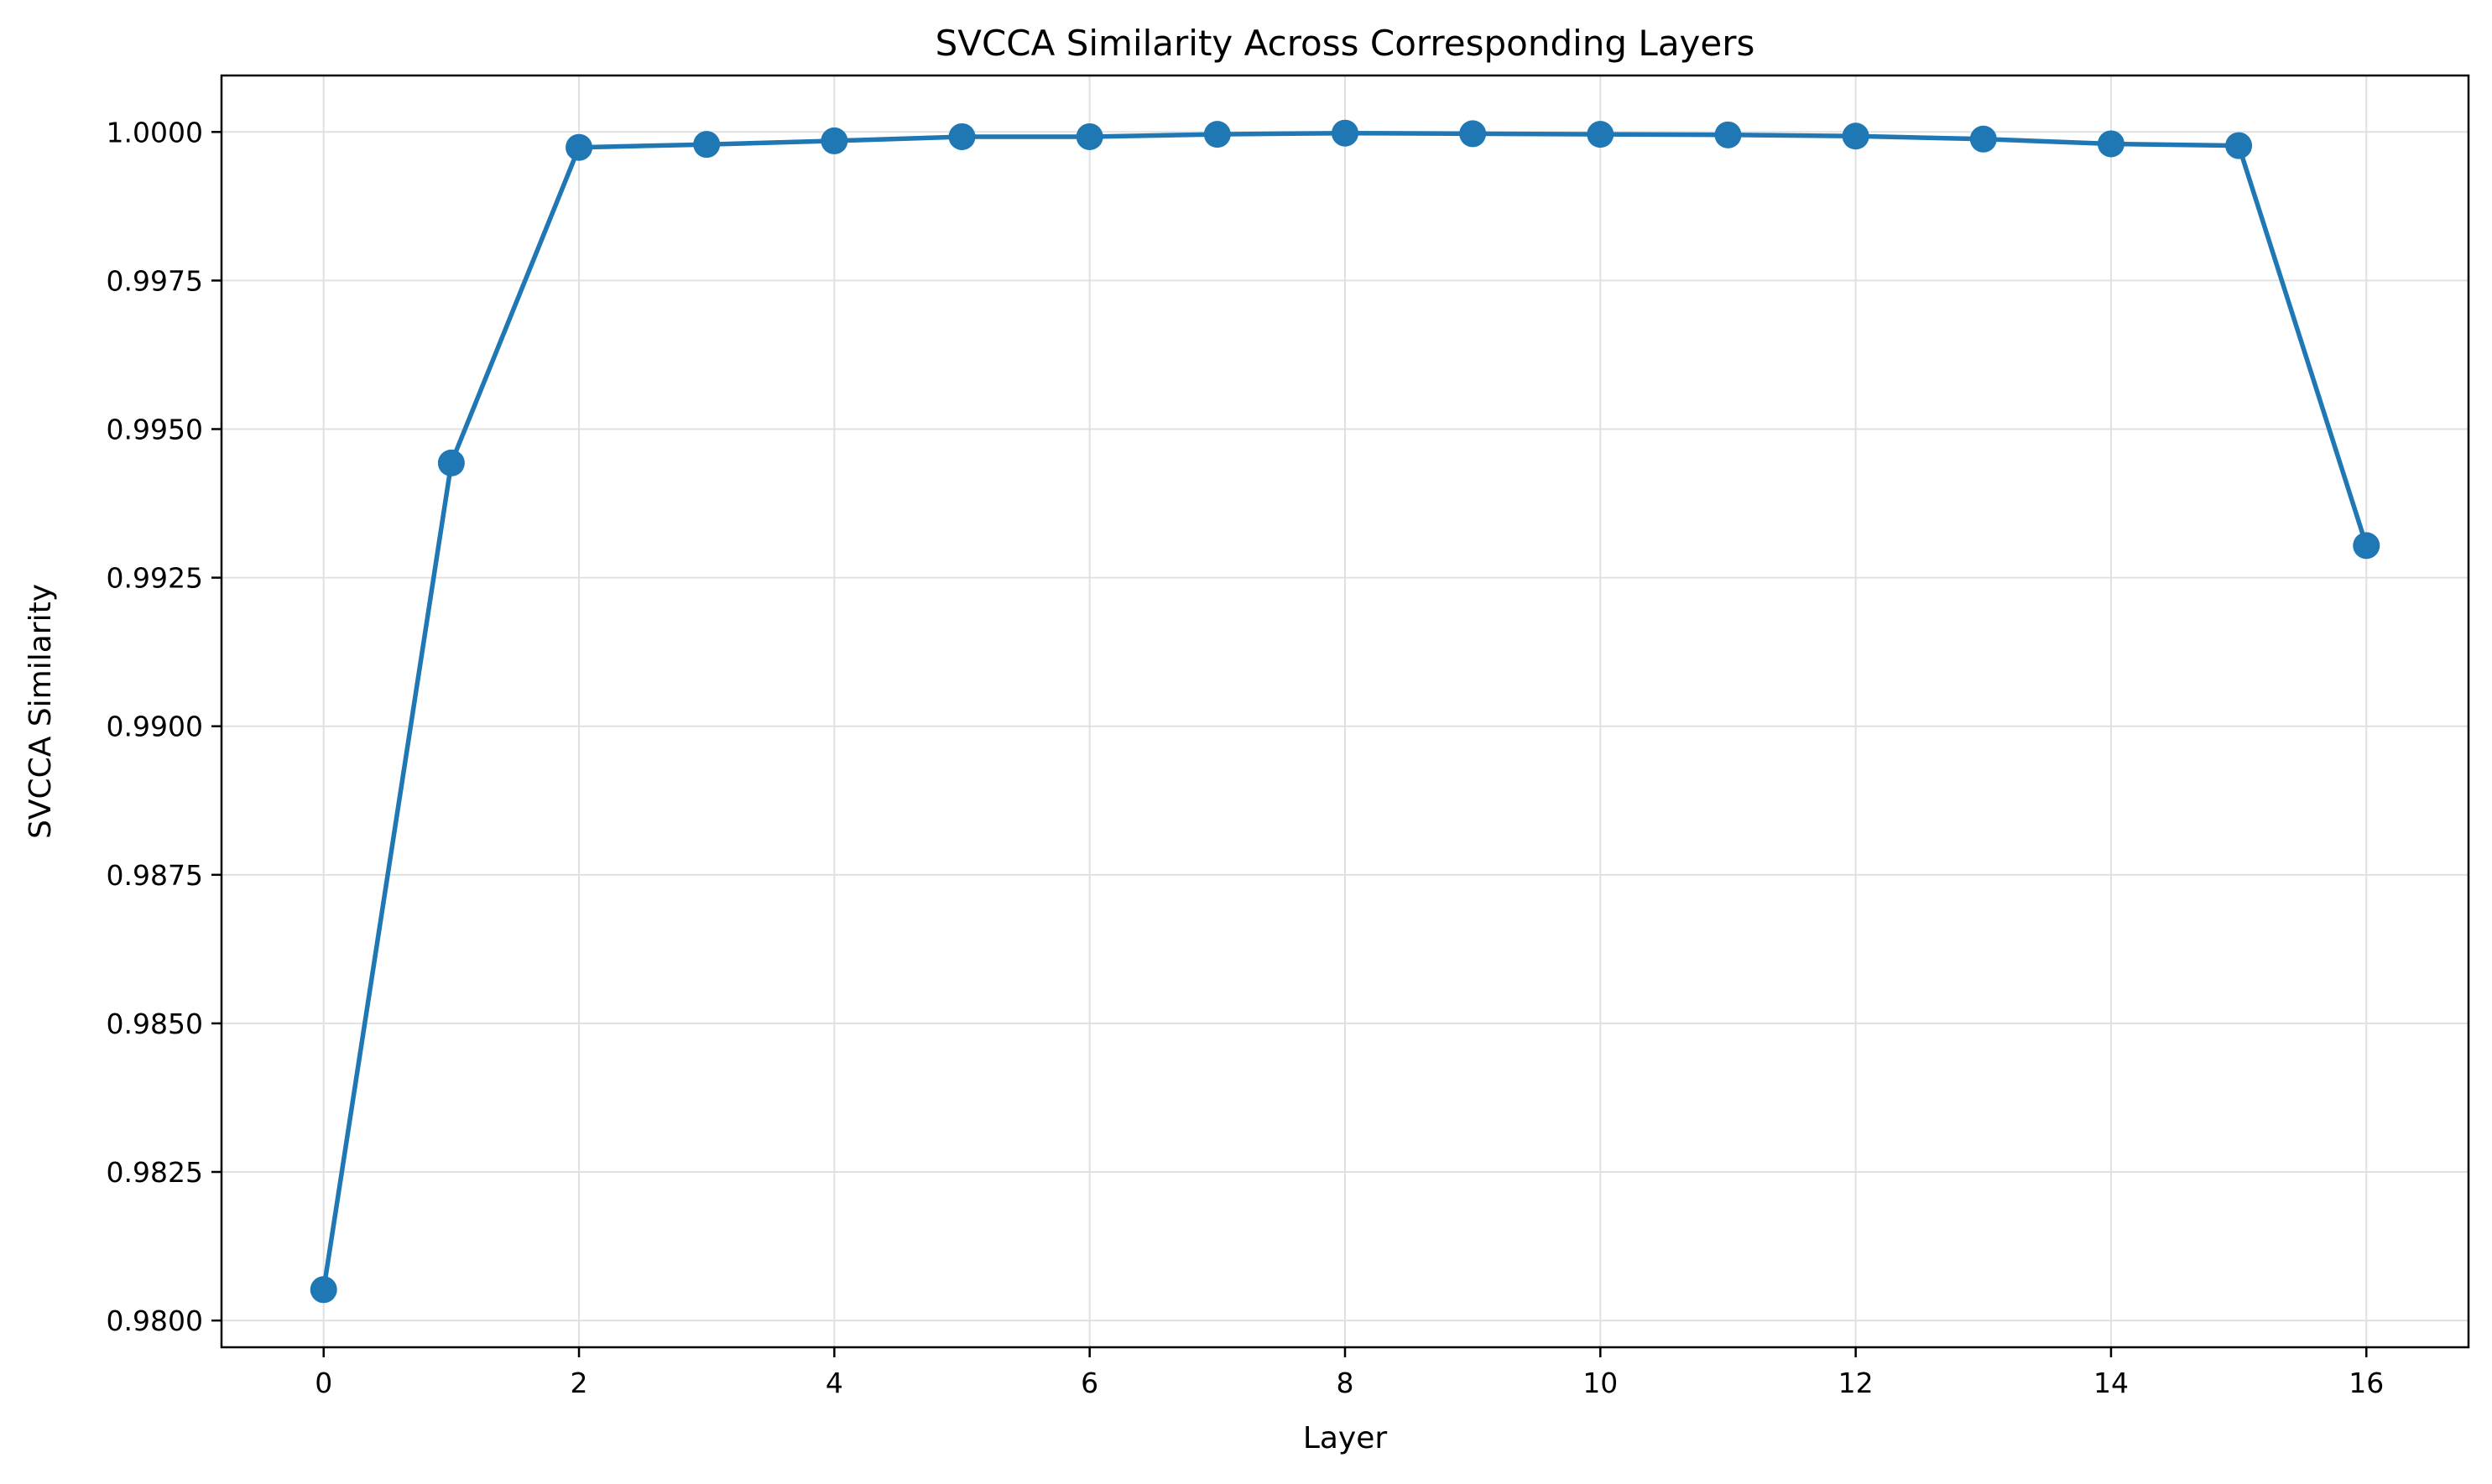 The width and height of the screenshot is (2492, 1484). What do you see at coordinates (2111, 1383) in the screenshot?
I see `x-tick-label: 14` at bounding box center [2111, 1383].